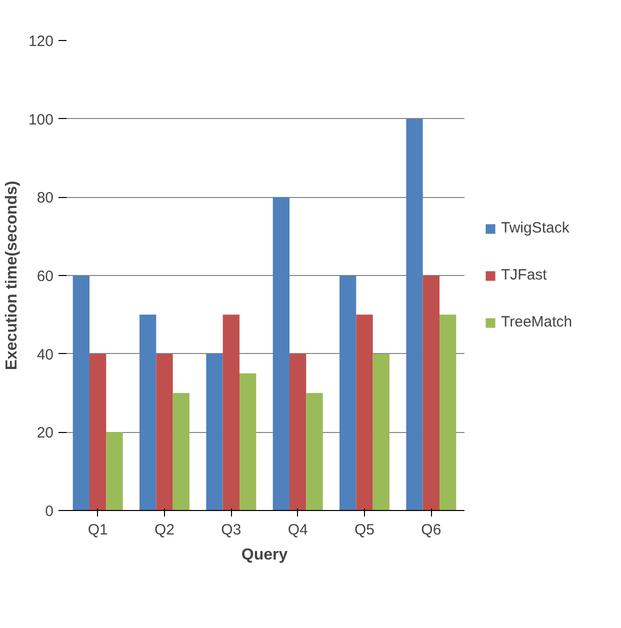 This screenshot has height=628, width=621. I want to click on y-tick-label: 100, so click(41, 119).